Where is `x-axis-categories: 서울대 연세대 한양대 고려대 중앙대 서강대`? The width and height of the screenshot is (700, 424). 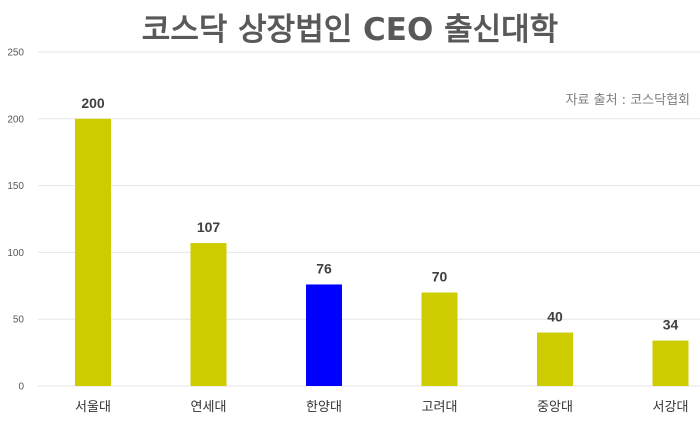
x-axis-categories: 서울대 연세대 한양대 고려대 중앙대 서강대 is located at coordinates (381, 407).